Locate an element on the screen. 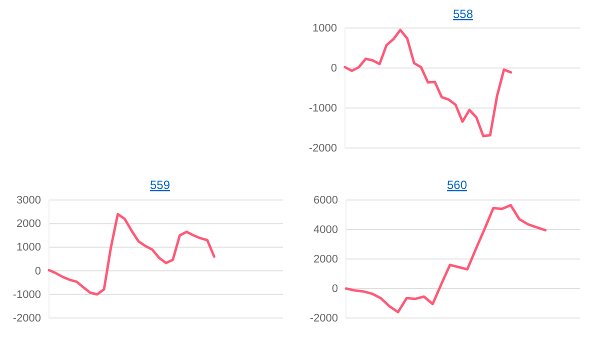 The width and height of the screenshot is (611, 341). y-tick-label: 3000 is located at coordinates (28, 200).